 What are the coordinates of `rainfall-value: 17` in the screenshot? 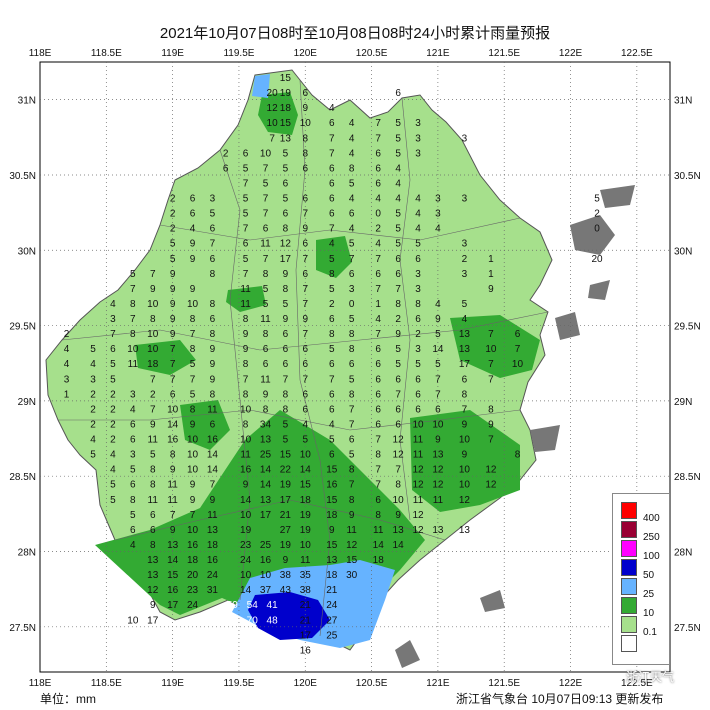 It's located at (306, 635).